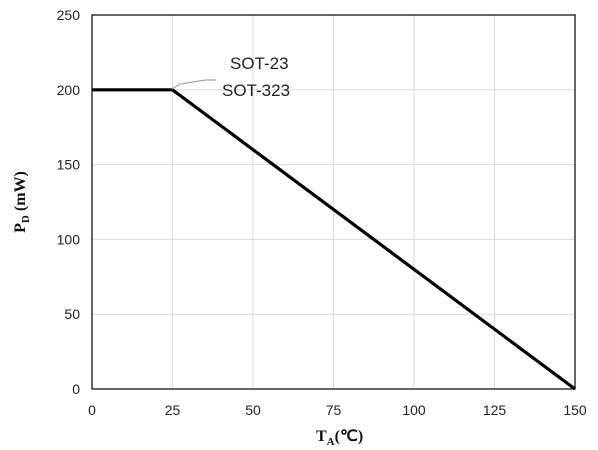 The image size is (598, 450). Describe the element at coordinates (173, 410) in the screenshot. I see `x-tick-label: 25` at that location.